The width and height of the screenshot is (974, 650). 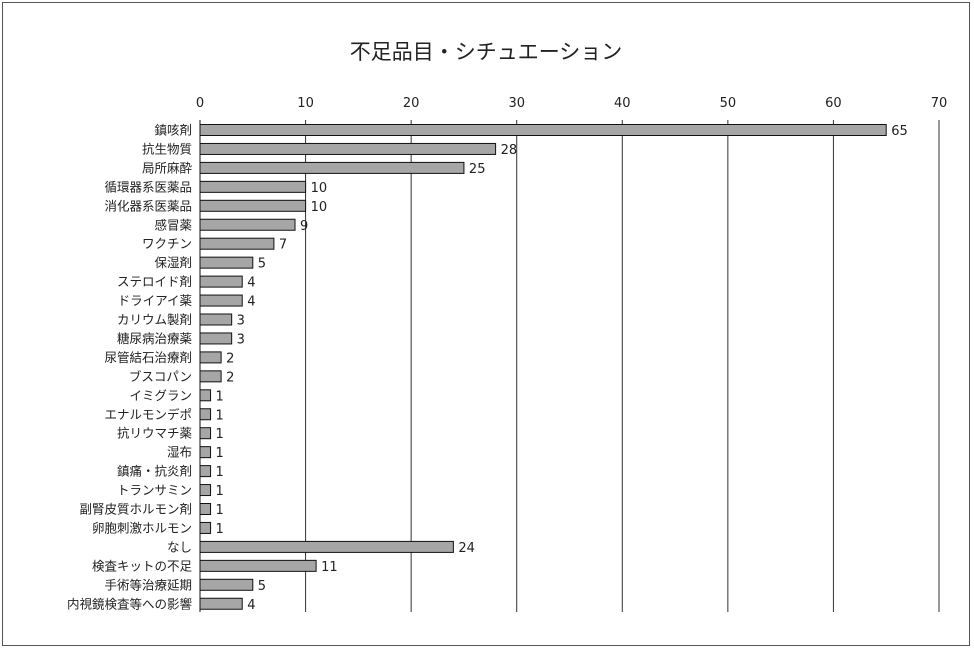 I want to click on category-label: 鎮咳剤, so click(x=173, y=130).